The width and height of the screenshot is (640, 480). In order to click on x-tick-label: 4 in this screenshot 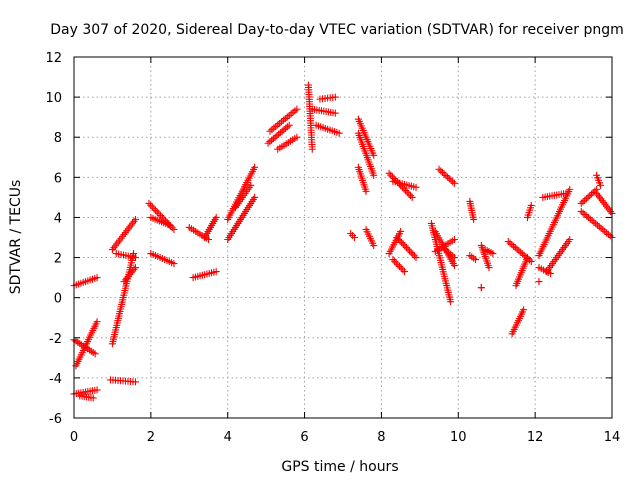, I will do `click(228, 437)`.